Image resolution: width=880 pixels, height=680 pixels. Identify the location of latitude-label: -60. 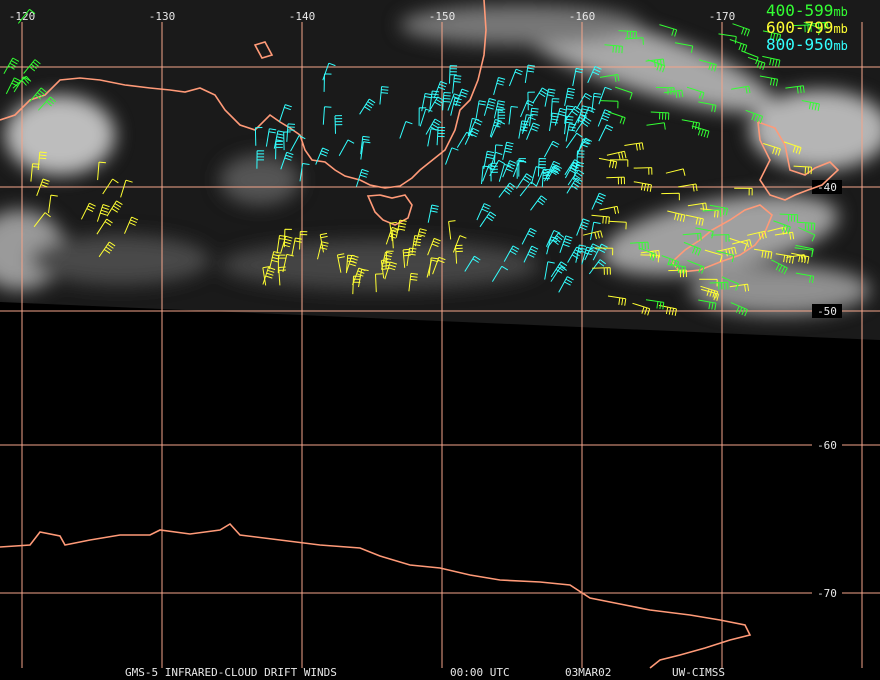
(827, 445).